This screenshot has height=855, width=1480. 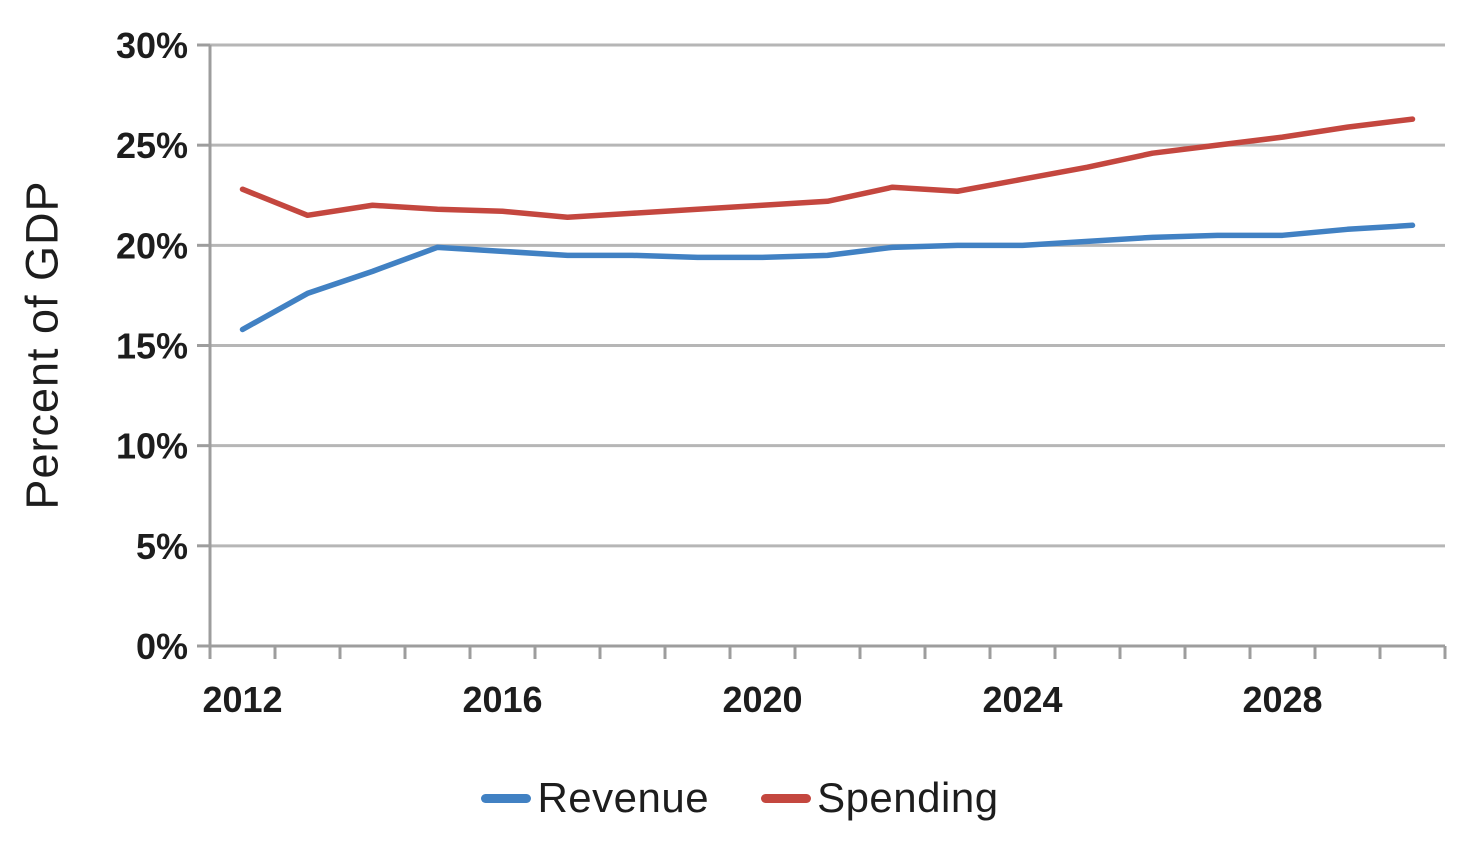 I want to click on legend-label-spending: Spending, so click(x=908, y=797).